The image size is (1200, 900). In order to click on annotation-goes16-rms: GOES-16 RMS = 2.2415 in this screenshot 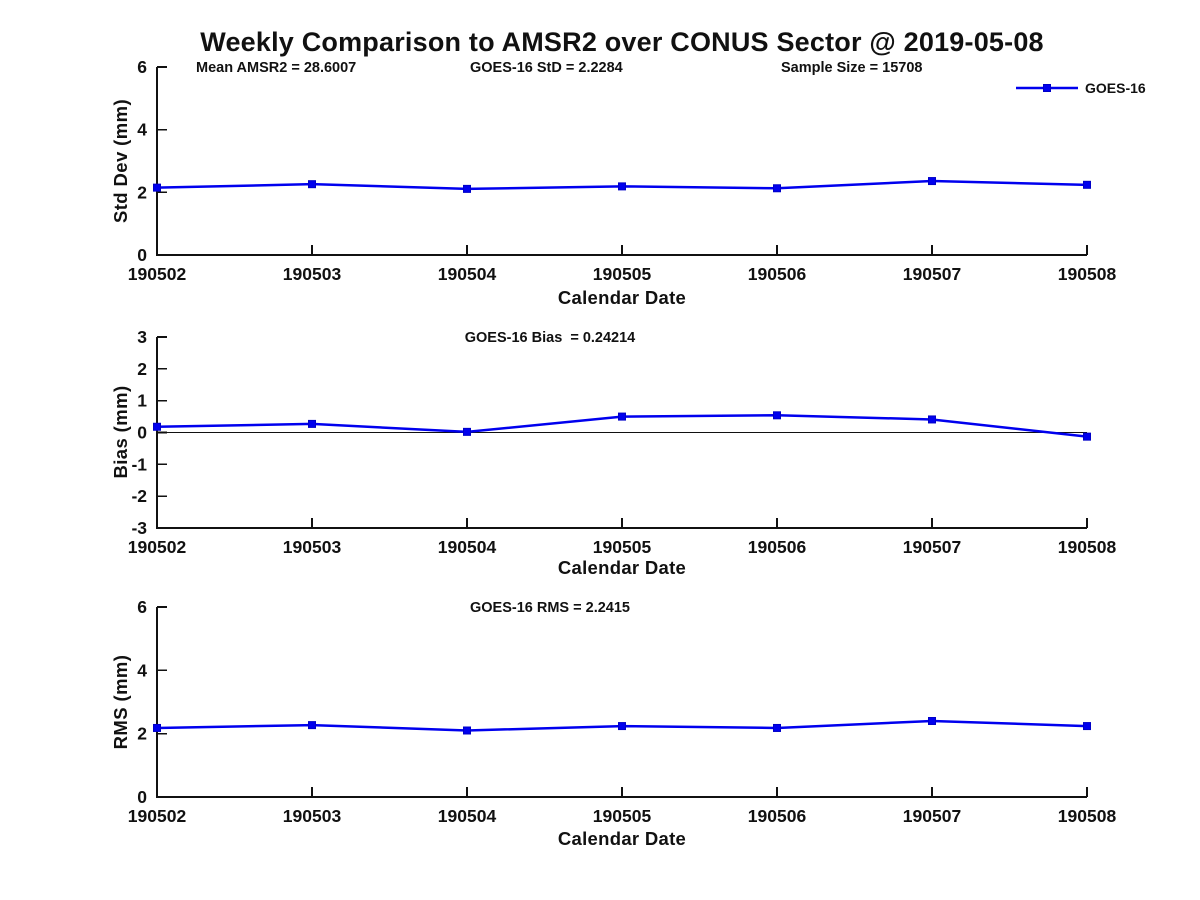, I will do `click(550, 608)`.